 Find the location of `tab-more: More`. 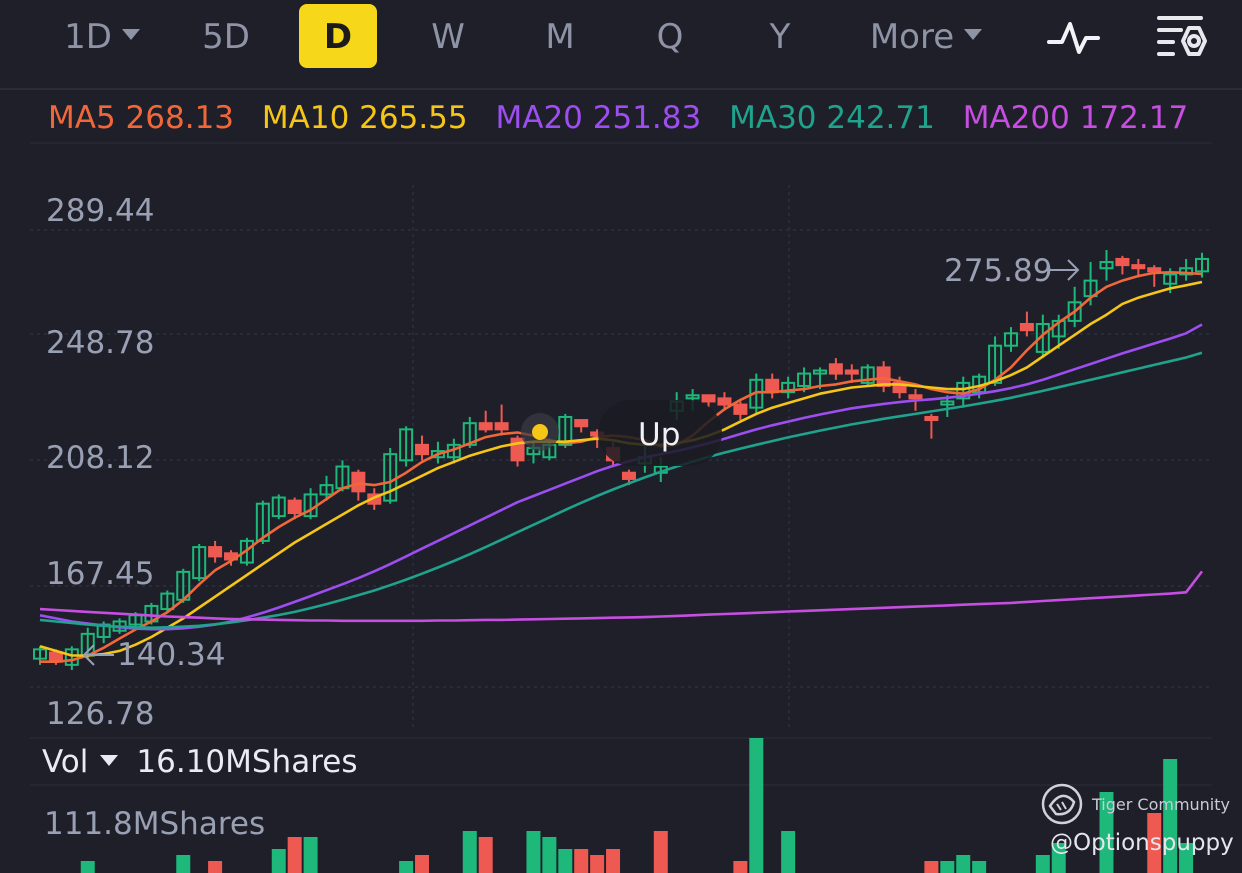

tab-more: More is located at coordinates (926, 36).